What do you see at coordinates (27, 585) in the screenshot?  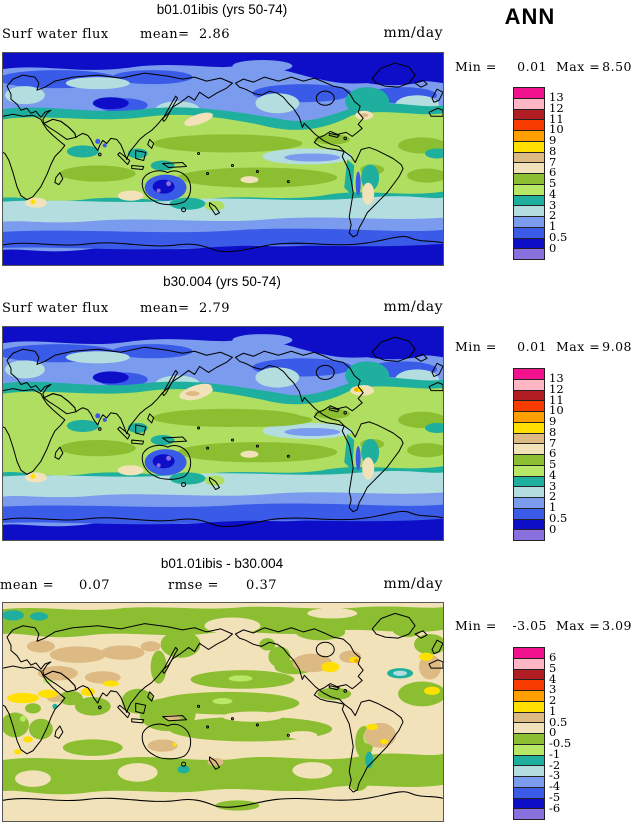 I see `panel-3-mean-label: mean =` at bounding box center [27, 585].